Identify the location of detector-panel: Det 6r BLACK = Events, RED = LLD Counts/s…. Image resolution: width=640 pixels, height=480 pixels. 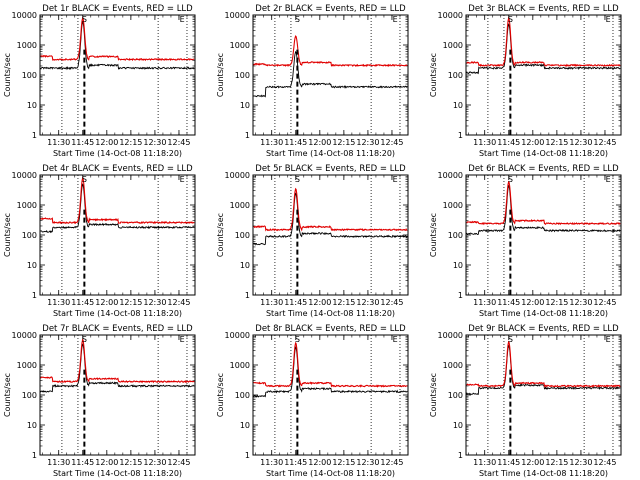
(525, 241).